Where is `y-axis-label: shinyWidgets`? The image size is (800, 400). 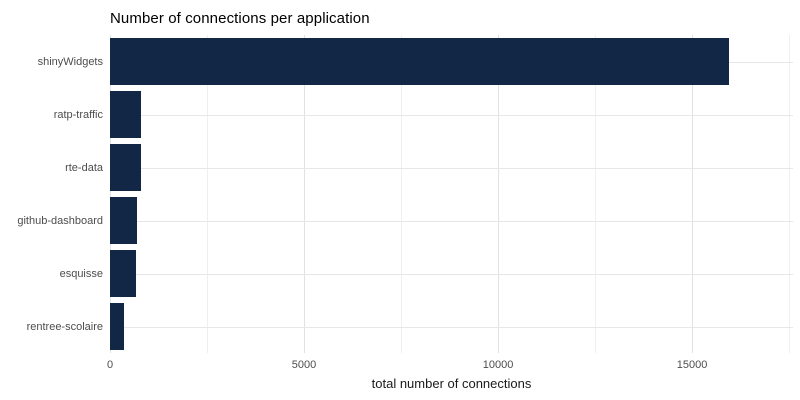
y-axis-label: shinyWidgets is located at coordinates (70, 61).